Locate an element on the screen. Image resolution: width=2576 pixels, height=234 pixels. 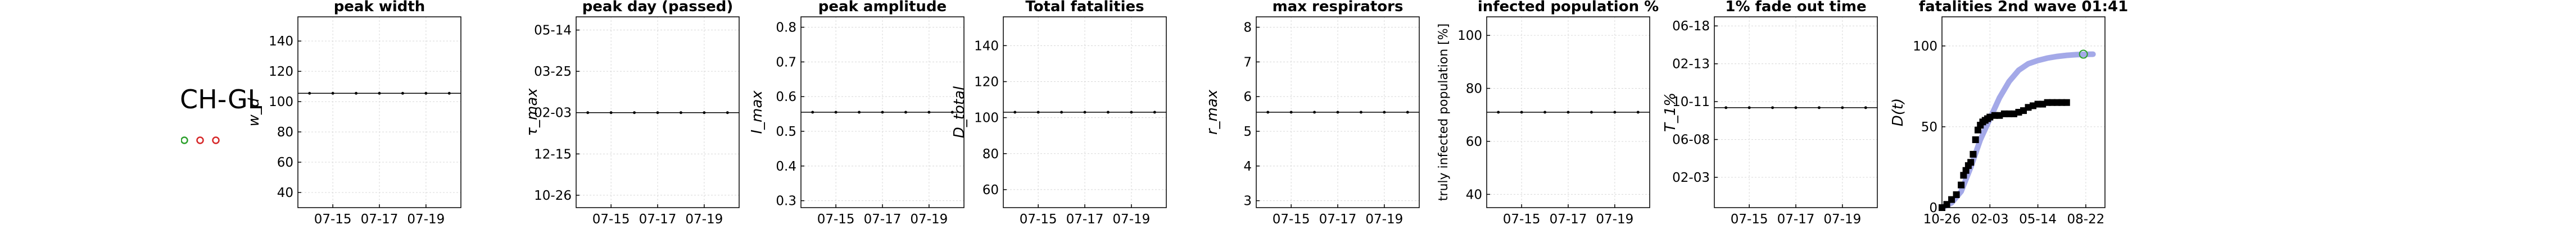
region-label: CH-GL is located at coordinates (221, 99).